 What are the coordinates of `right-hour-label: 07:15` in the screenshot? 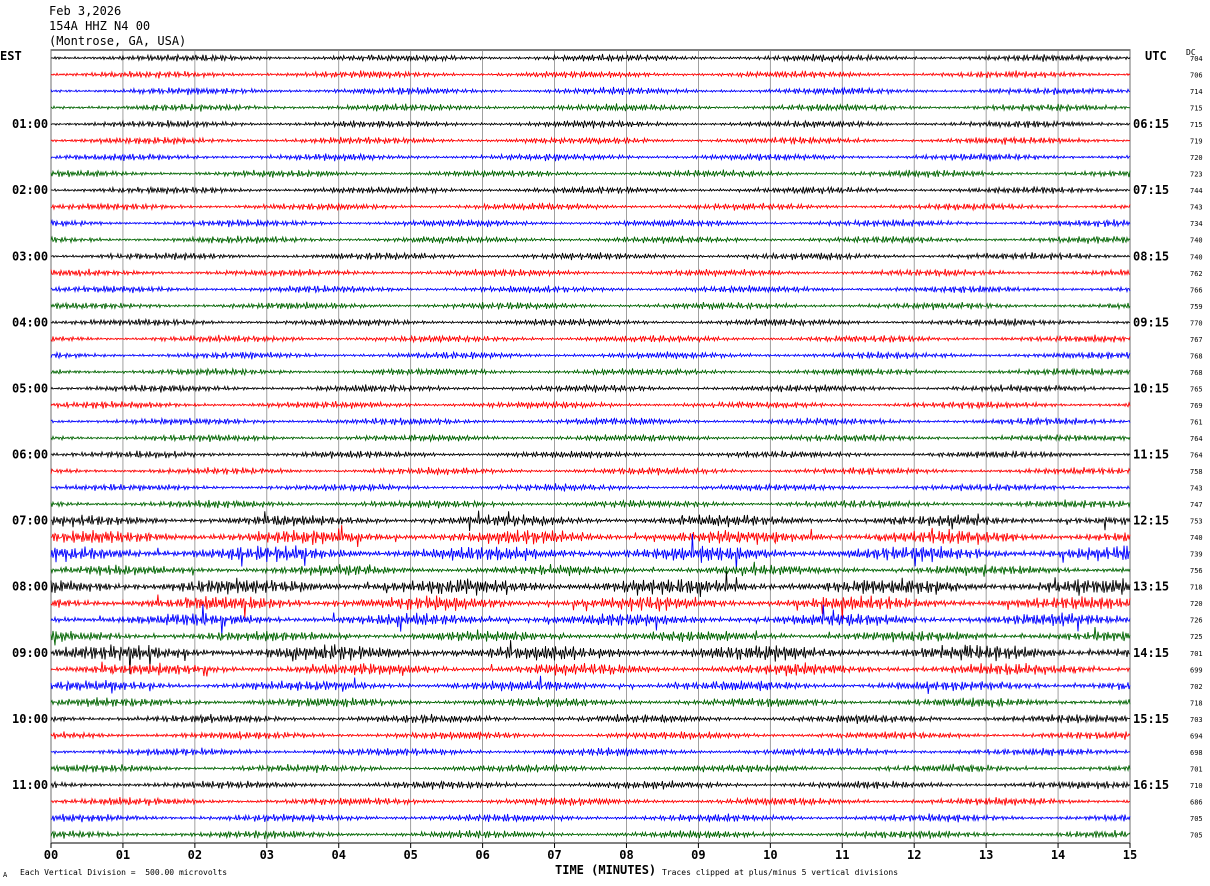 It's located at (1151, 190).